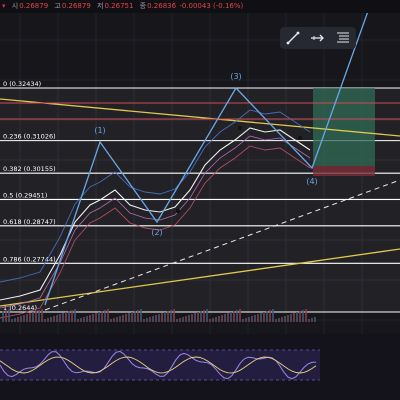  What do you see at coordinates (57, 6) in the screenshot?
I see `high-label: 고` at bounding box center [57, 6].